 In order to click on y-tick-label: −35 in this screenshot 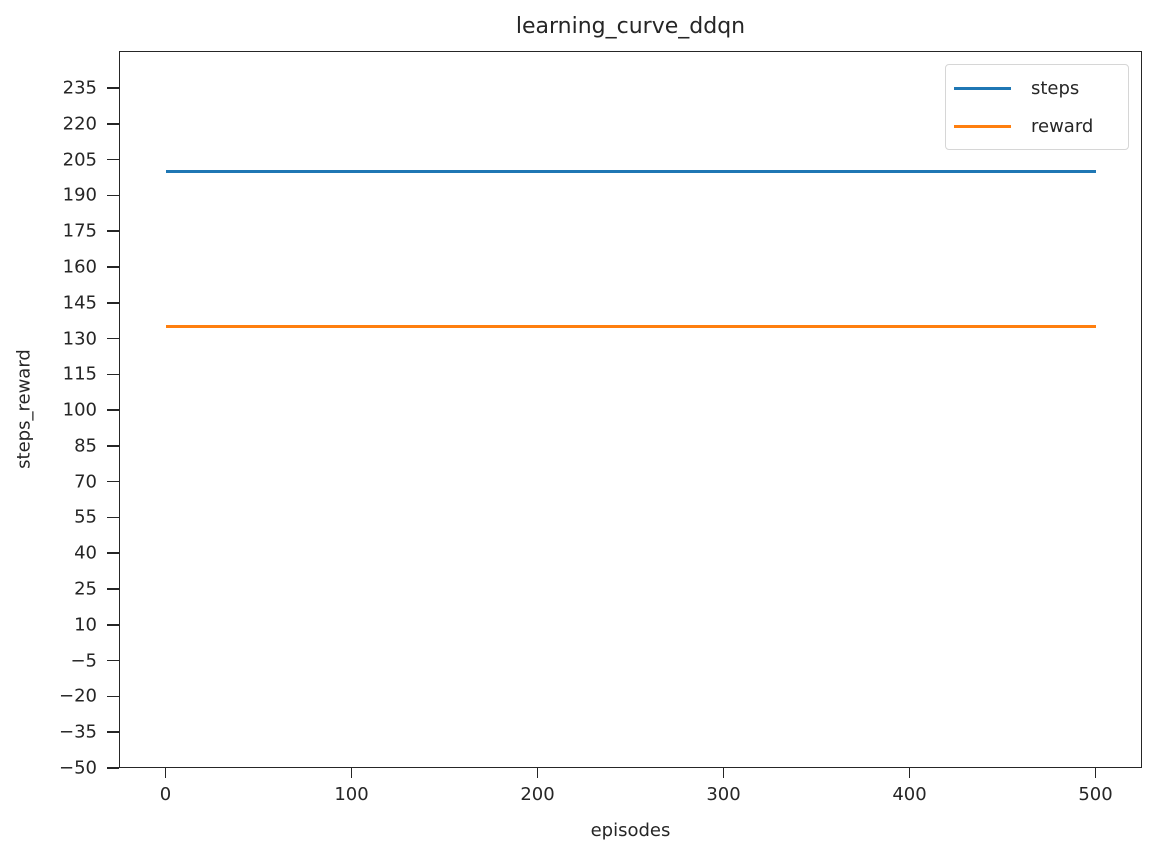, I will do `click(78, 732)`.